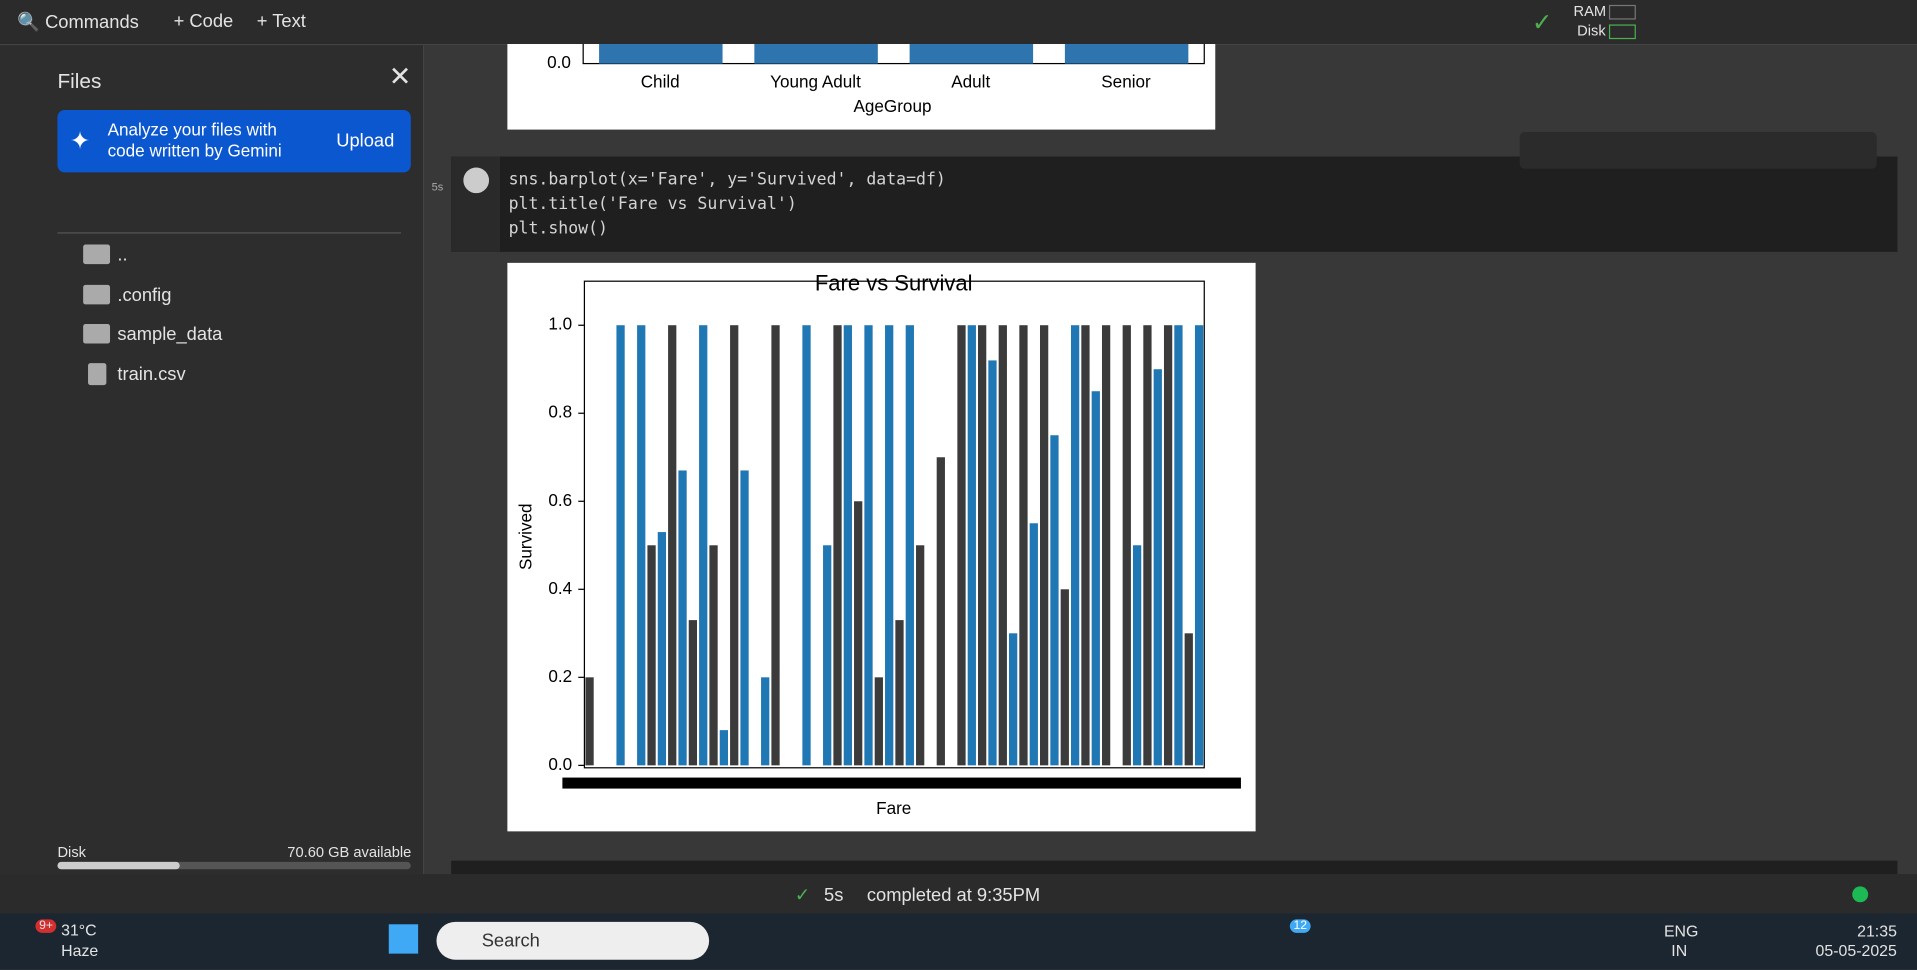  I want to click on date: 05-05-2025, so click(1856, 950).